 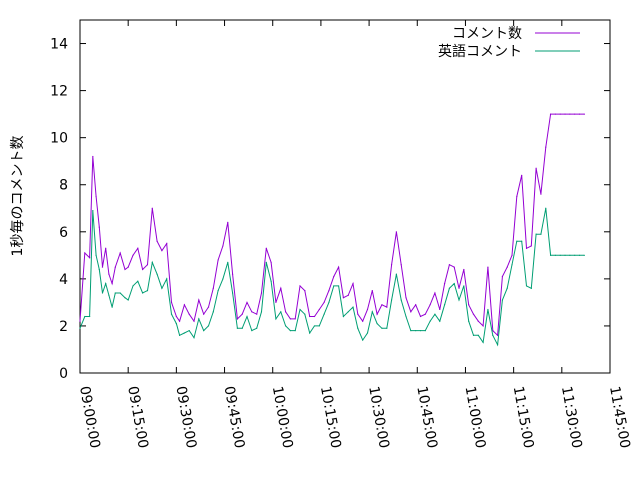 What do you see at coordinates (63, 186) in the screenshot?
I see `y-tick-label: 8` at bounding box center [63, 186].